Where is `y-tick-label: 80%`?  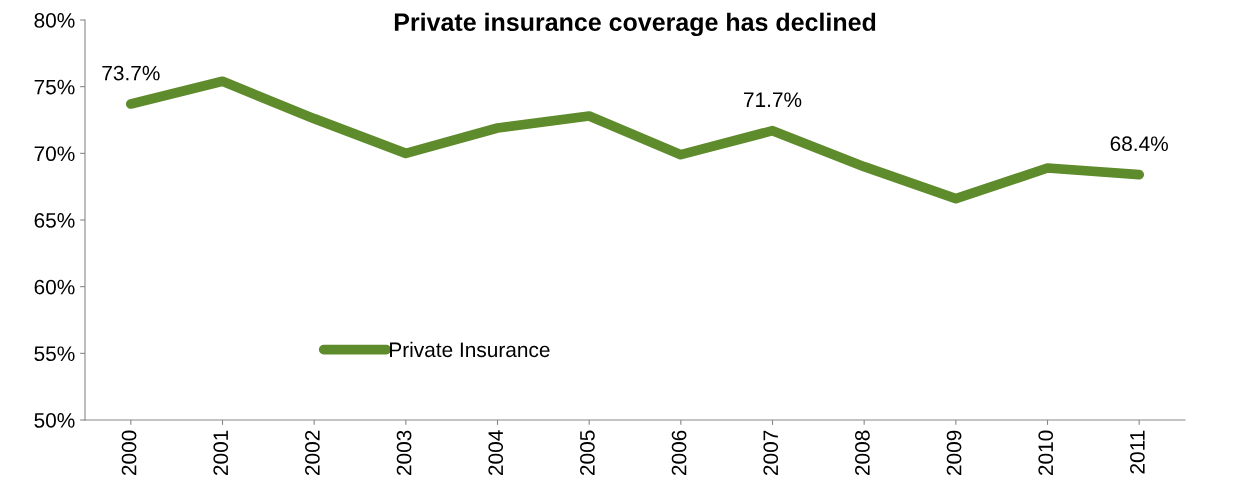 y-tick-label: 80% is located at coordinates (54, 20).